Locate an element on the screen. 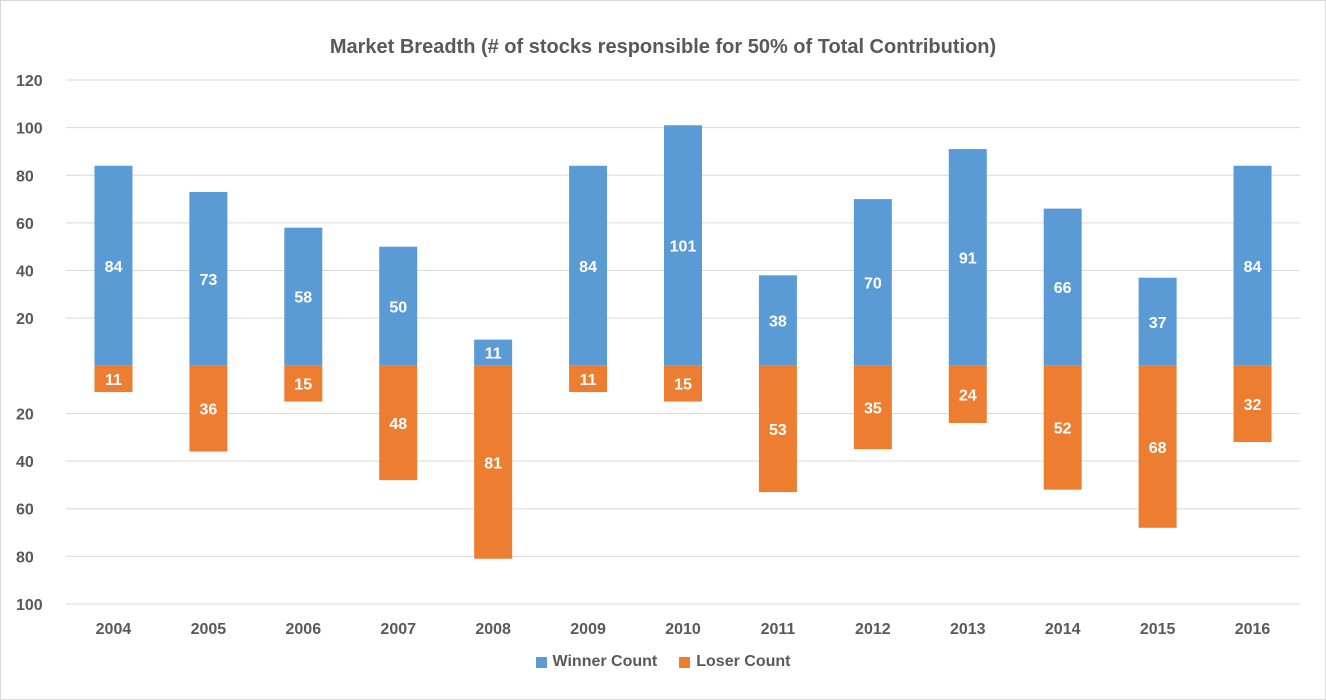  winner-bar-2015 is located at coordinates (1157, 321).